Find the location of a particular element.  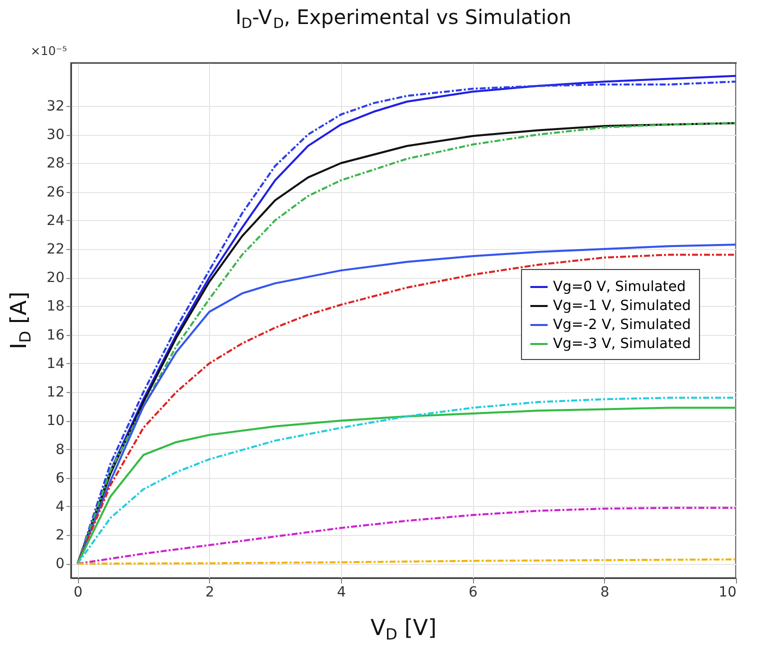

y-tick-label: 32 is located at coordinates (55, 106).